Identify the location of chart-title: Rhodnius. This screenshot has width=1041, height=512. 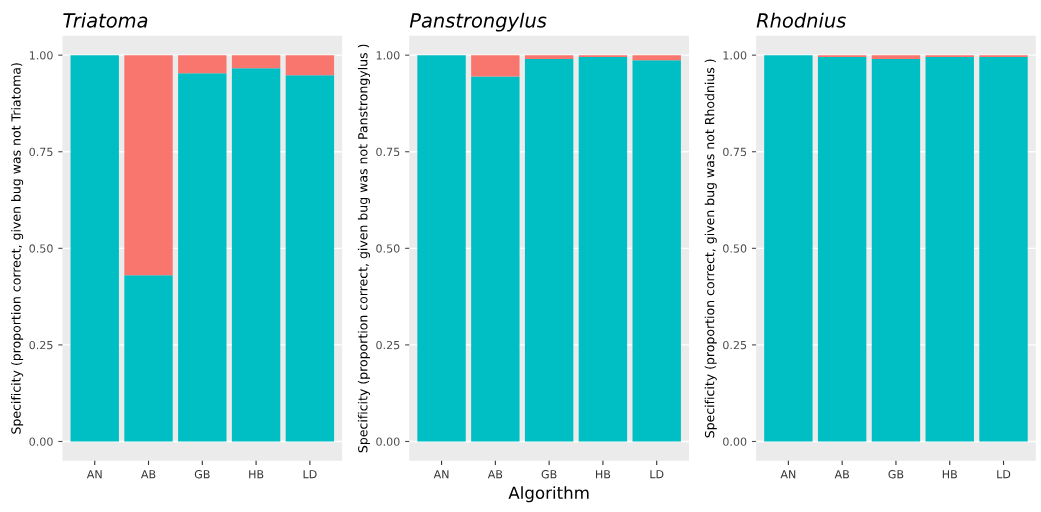
(801, 20).